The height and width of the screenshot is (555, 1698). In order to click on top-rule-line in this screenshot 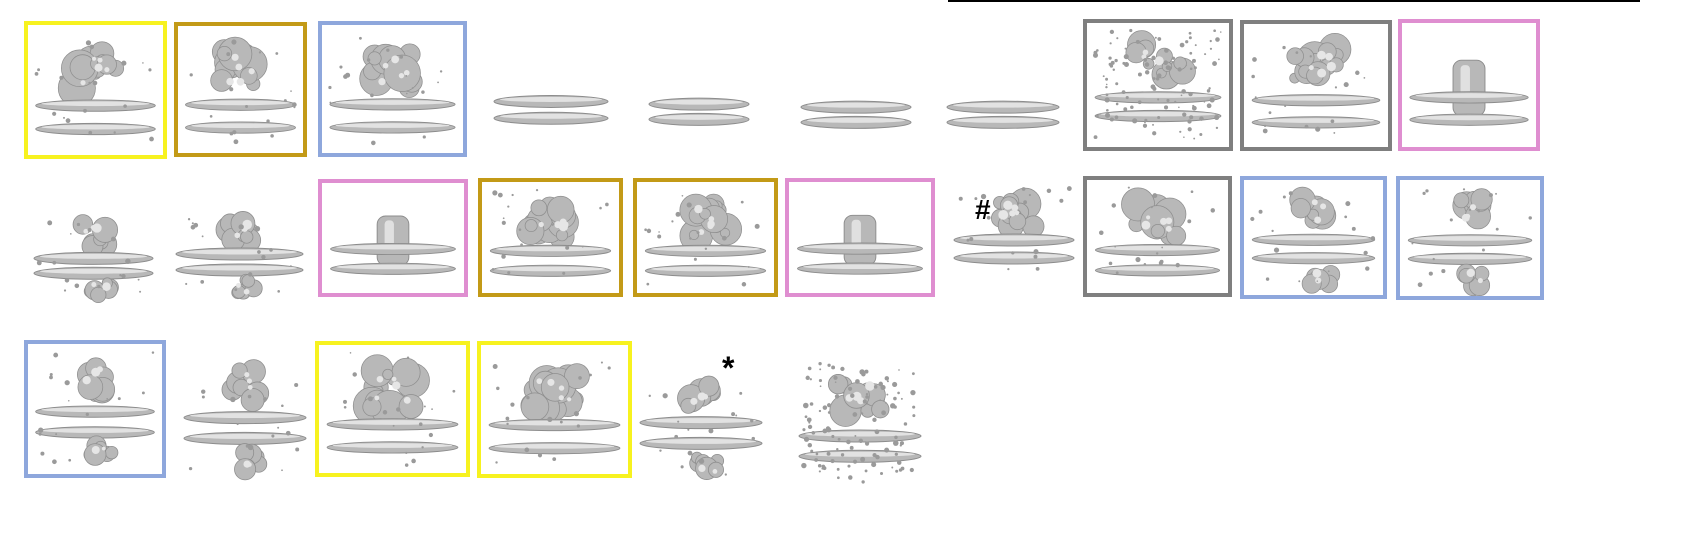, I will do `click(1294, 1)`.